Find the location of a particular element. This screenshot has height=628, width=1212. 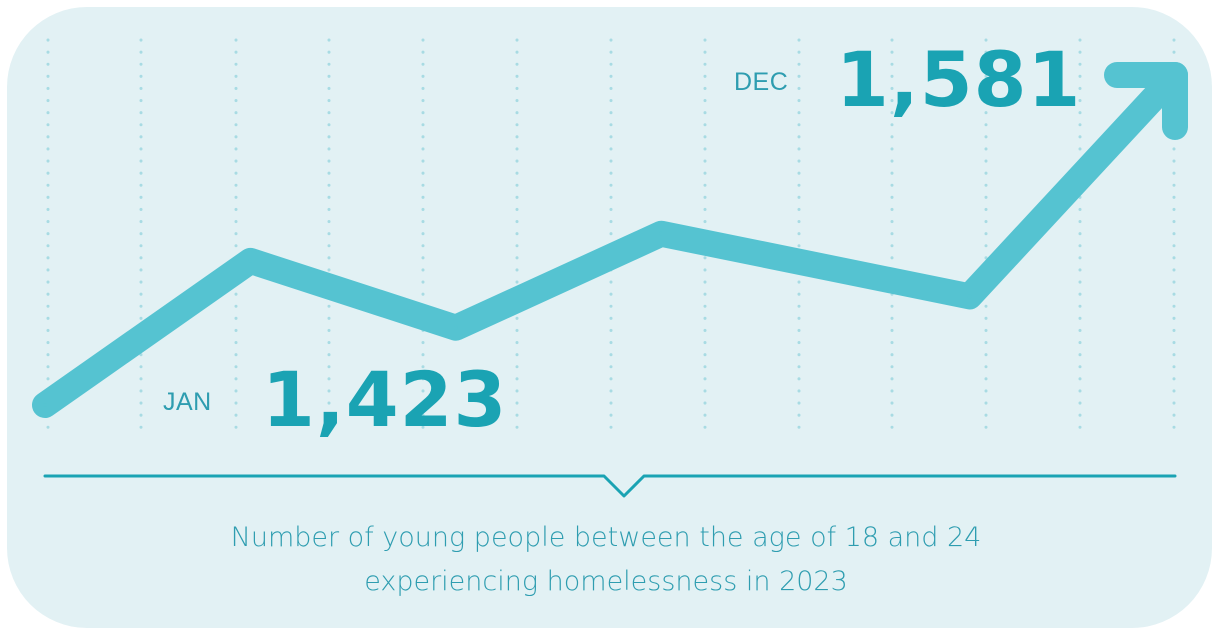

jan-label: JAN is located at coordinates (187, 402).